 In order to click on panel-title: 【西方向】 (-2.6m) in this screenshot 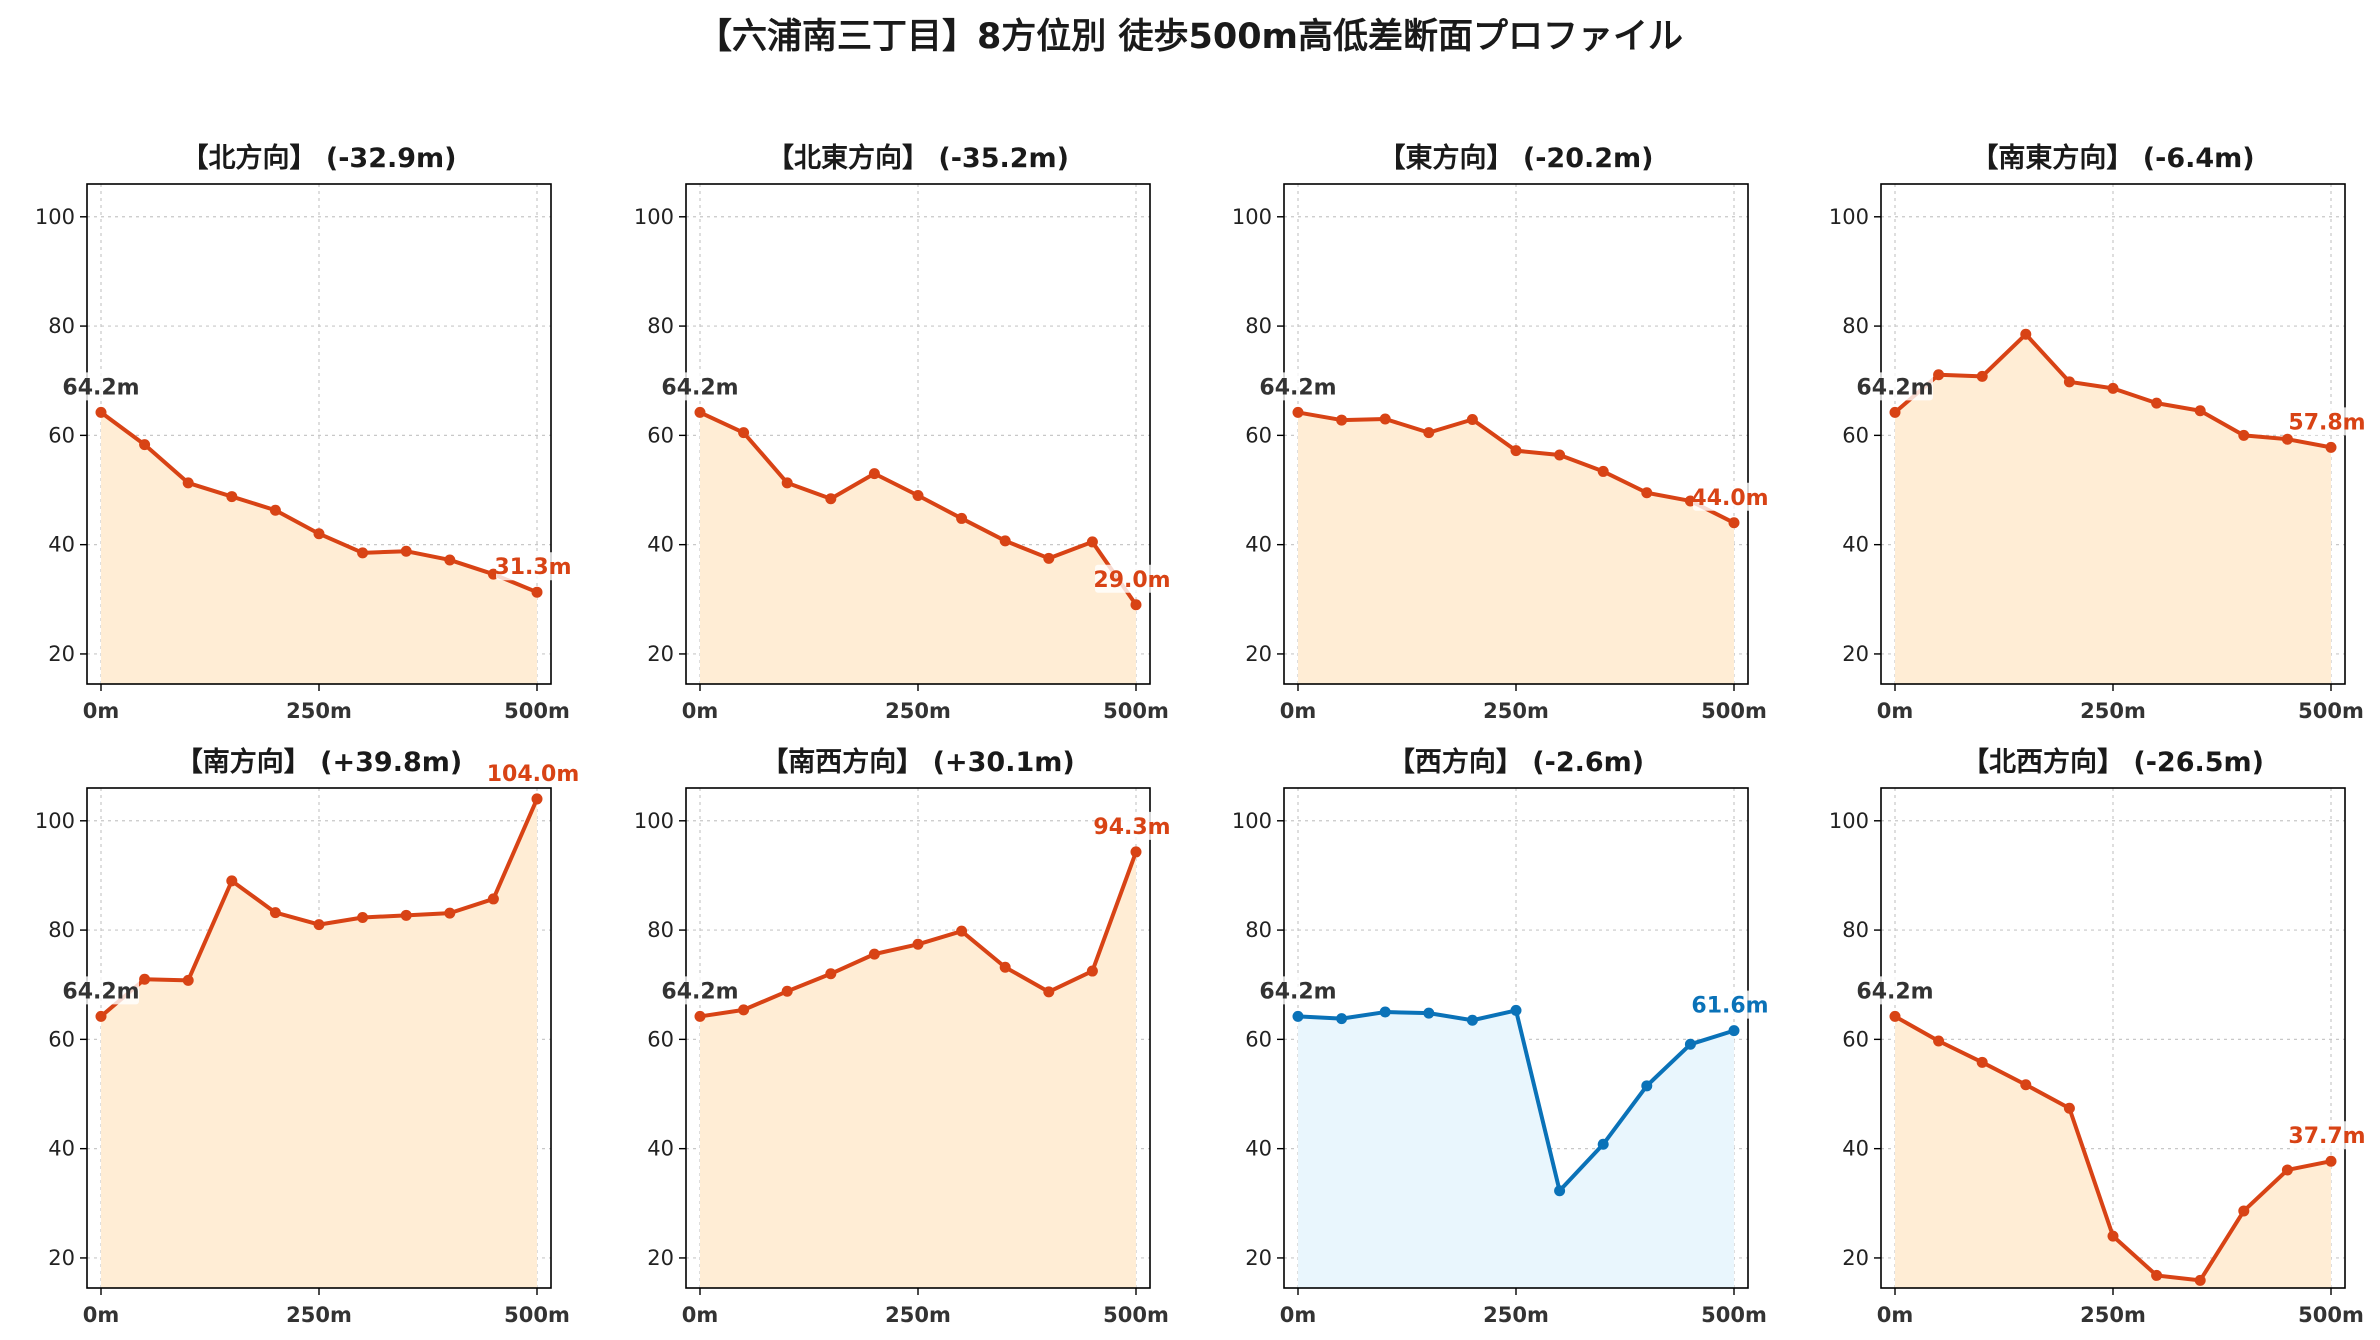, I will do `click(1516, 762)`.